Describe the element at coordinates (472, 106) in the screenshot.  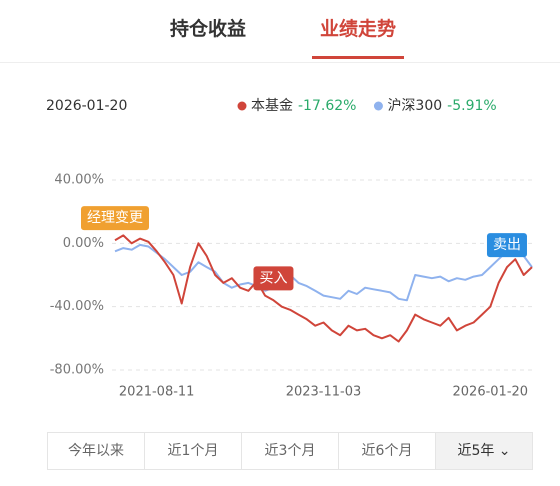
I see `legend-value: -5.91%` at that location.